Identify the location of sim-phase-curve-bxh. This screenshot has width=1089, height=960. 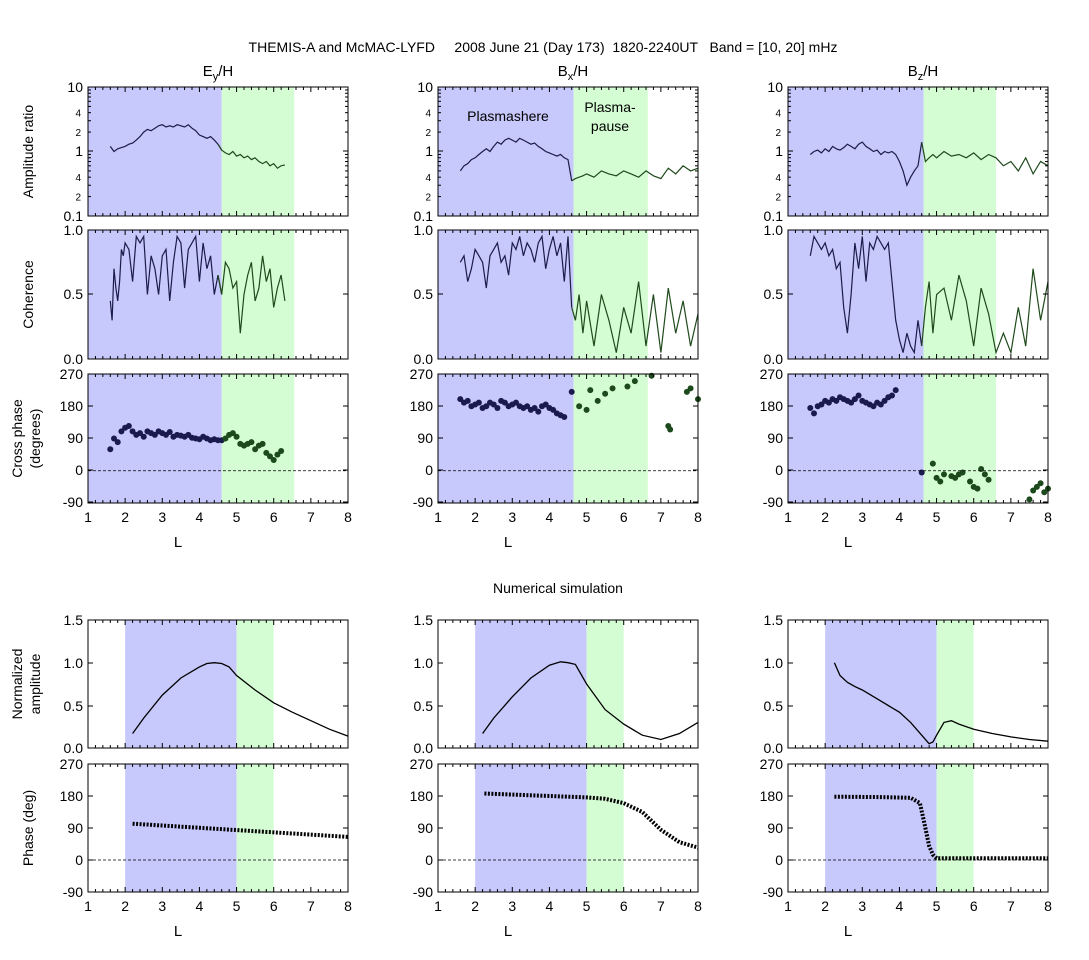
(591, 820).